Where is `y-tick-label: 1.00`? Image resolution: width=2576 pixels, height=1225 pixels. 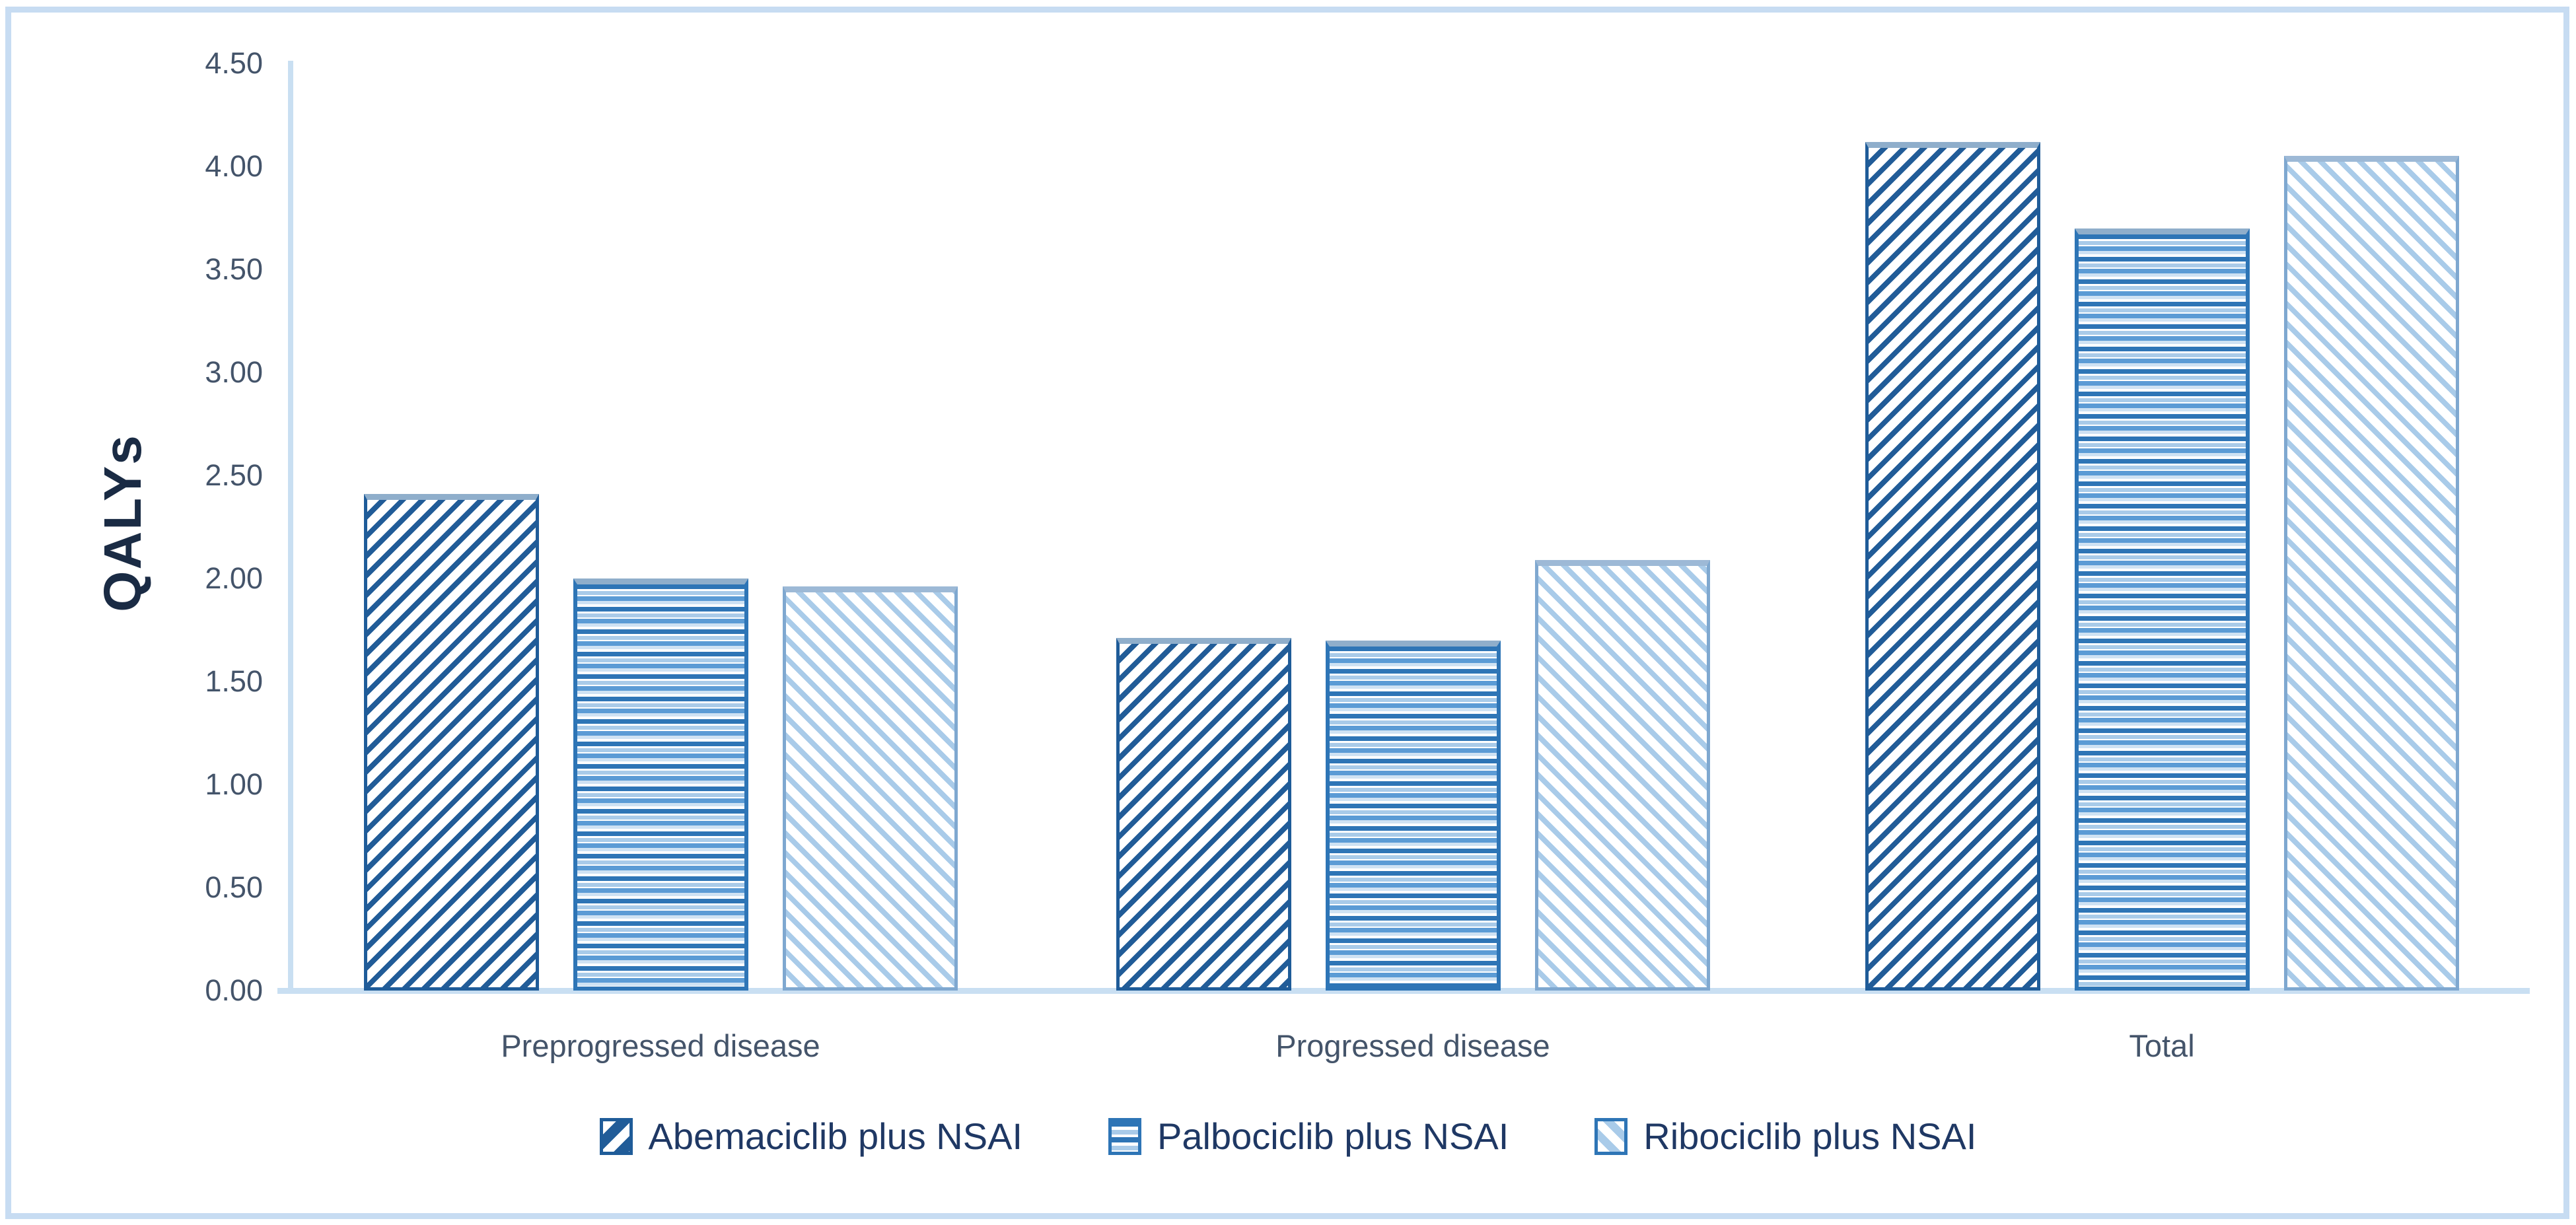
y-tick-label: 1.00 is located at coordinates (234, 784).